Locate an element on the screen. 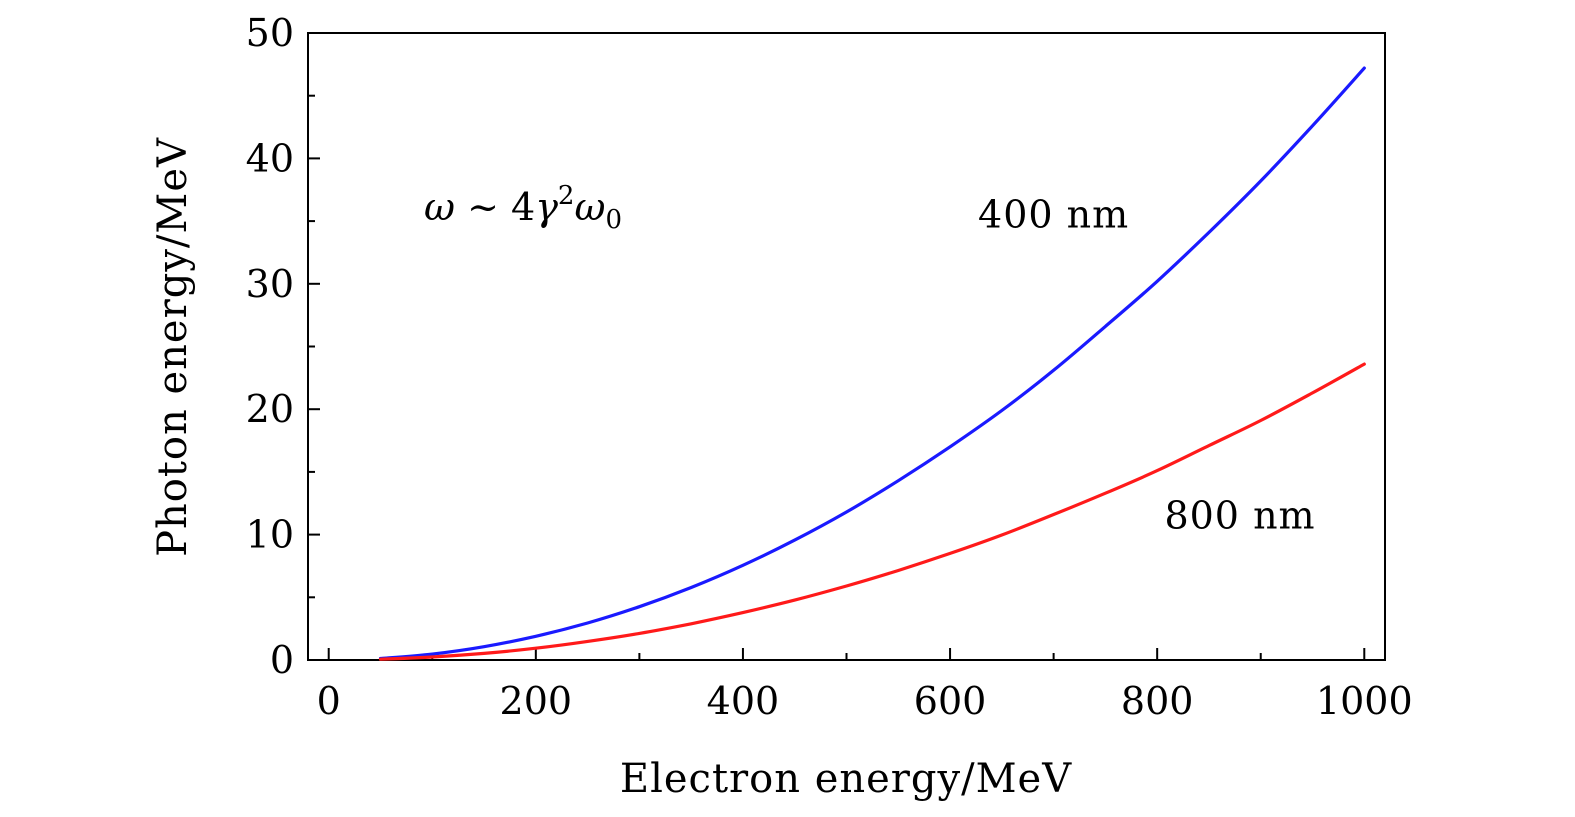 Image resolution: width=1575 pixels, height=817 pixels. formula-superscript: 2 is located at coordinates (566, 196).